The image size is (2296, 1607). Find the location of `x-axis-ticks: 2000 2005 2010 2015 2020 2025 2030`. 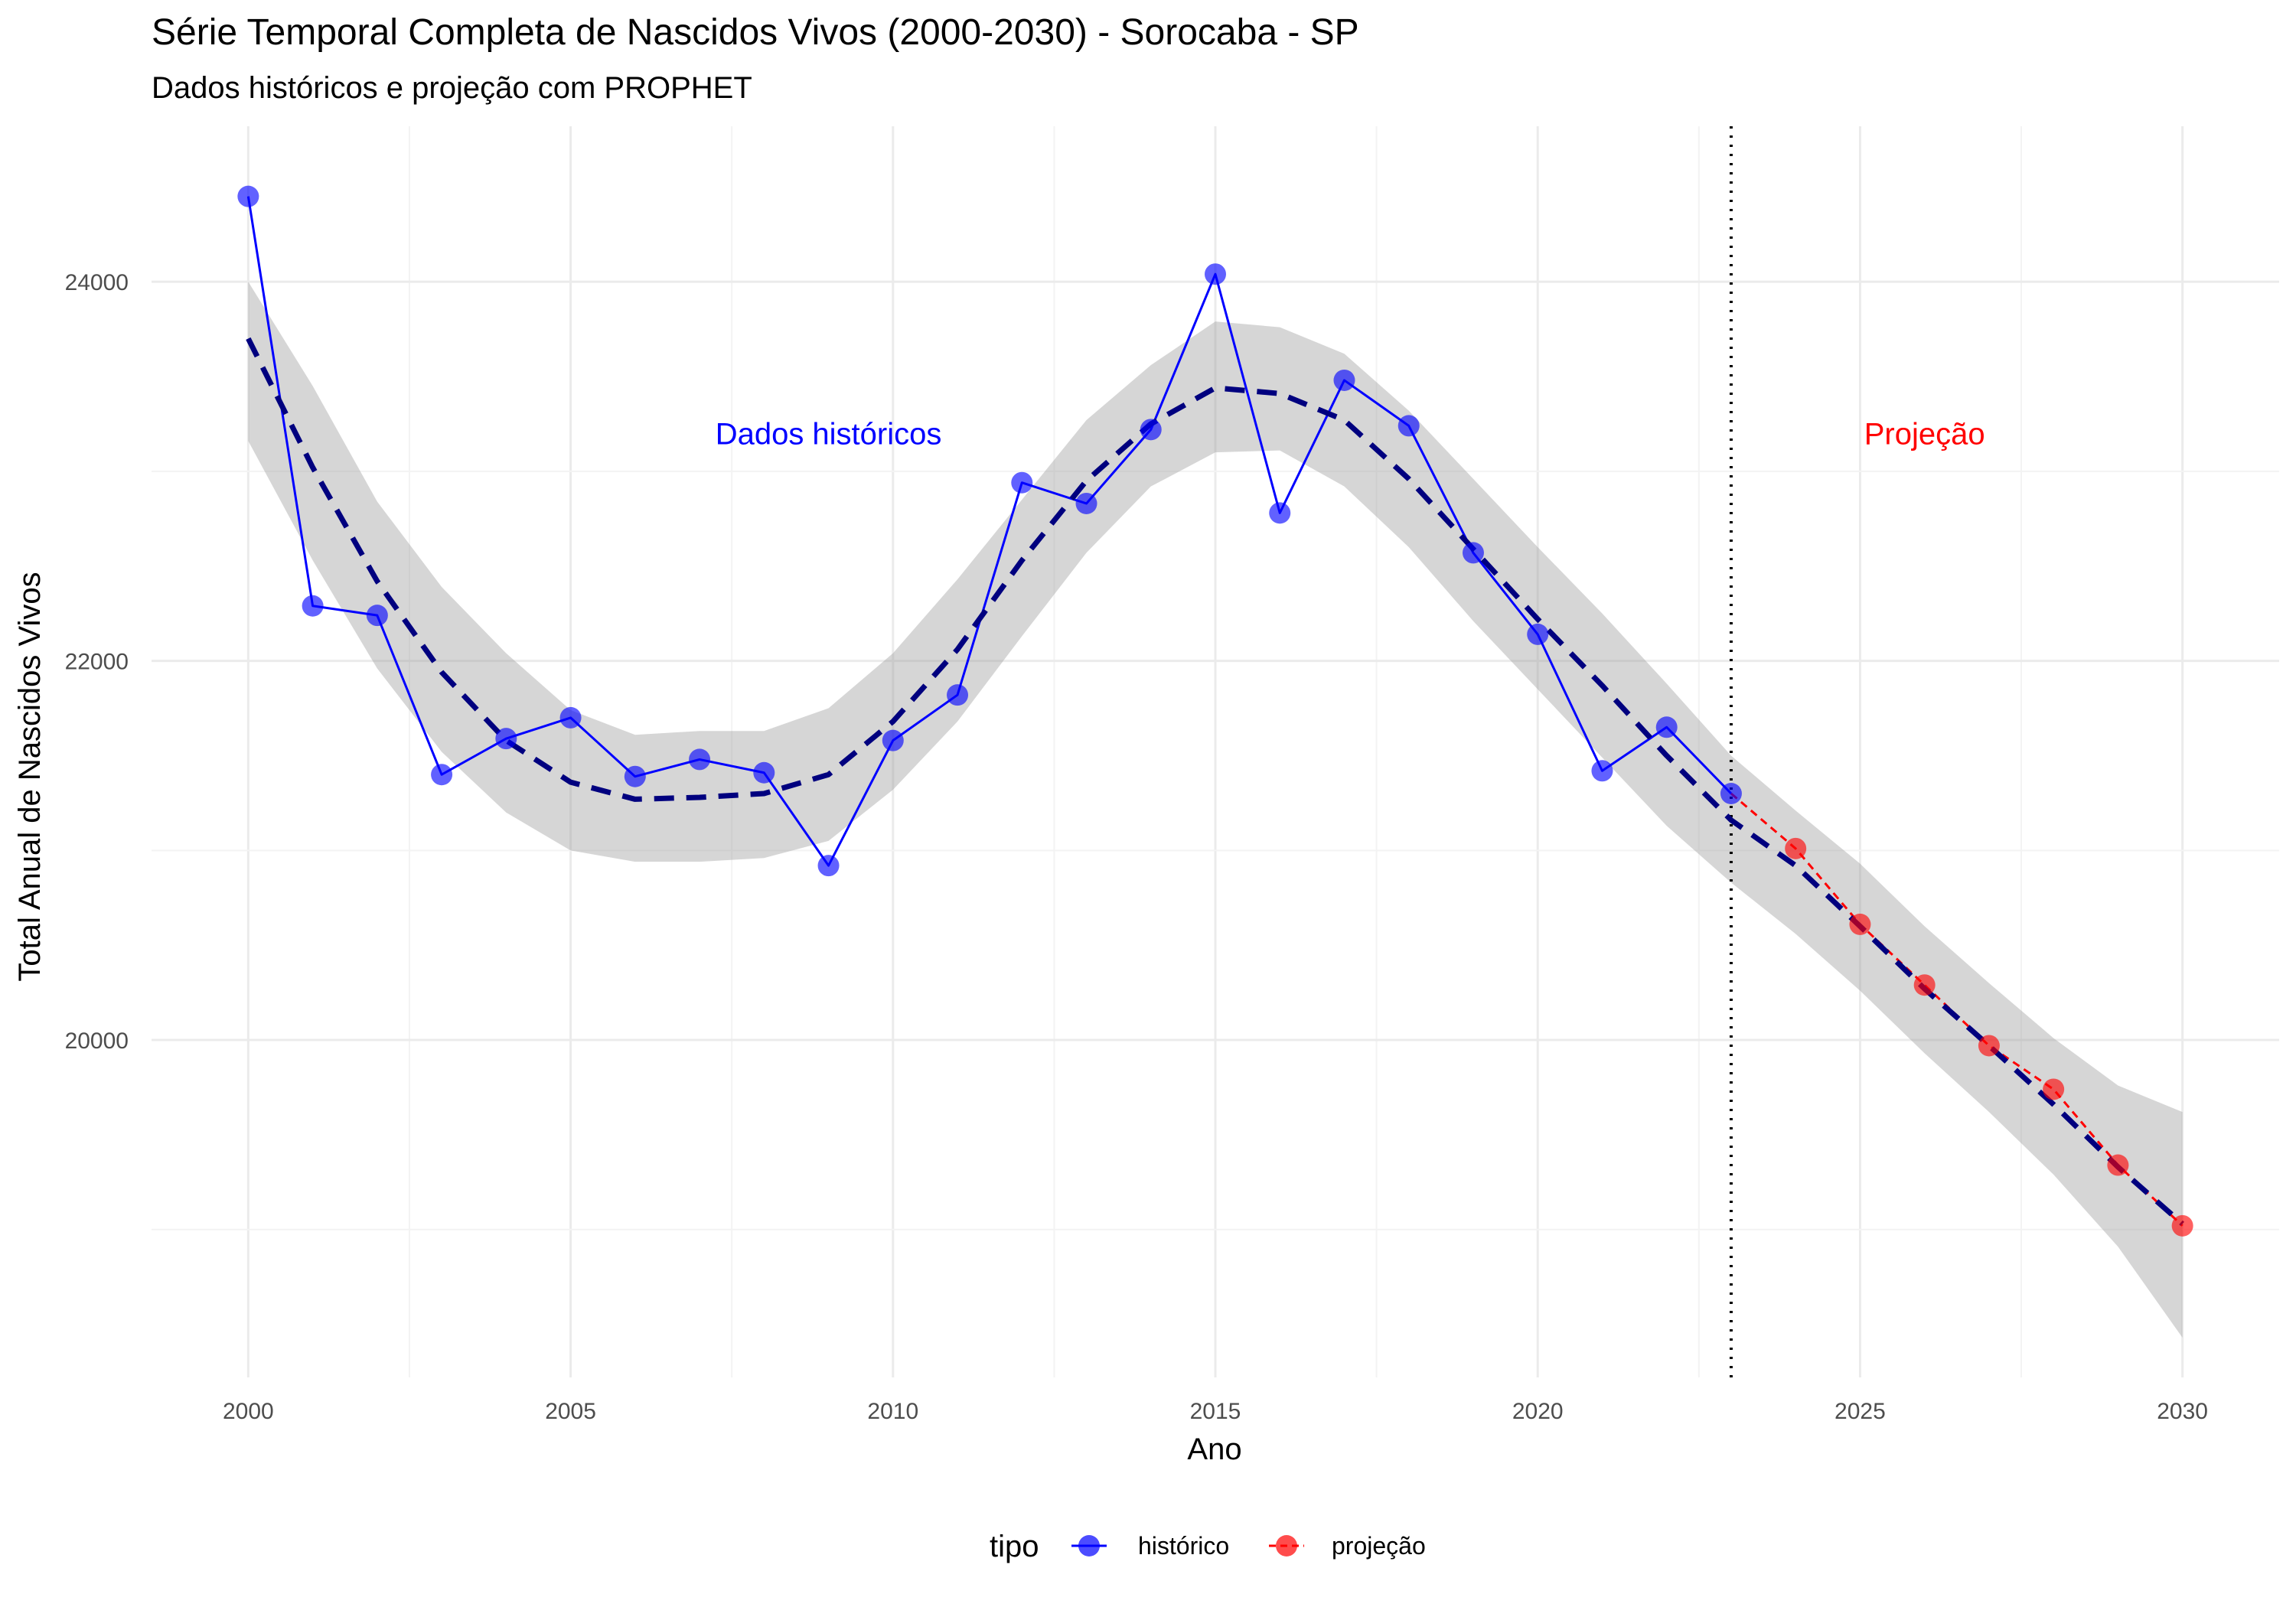

x-axis-ticks: 2000 2005 2010 2015 2020 2025 2030 is located at coordinates (1215, 1411).